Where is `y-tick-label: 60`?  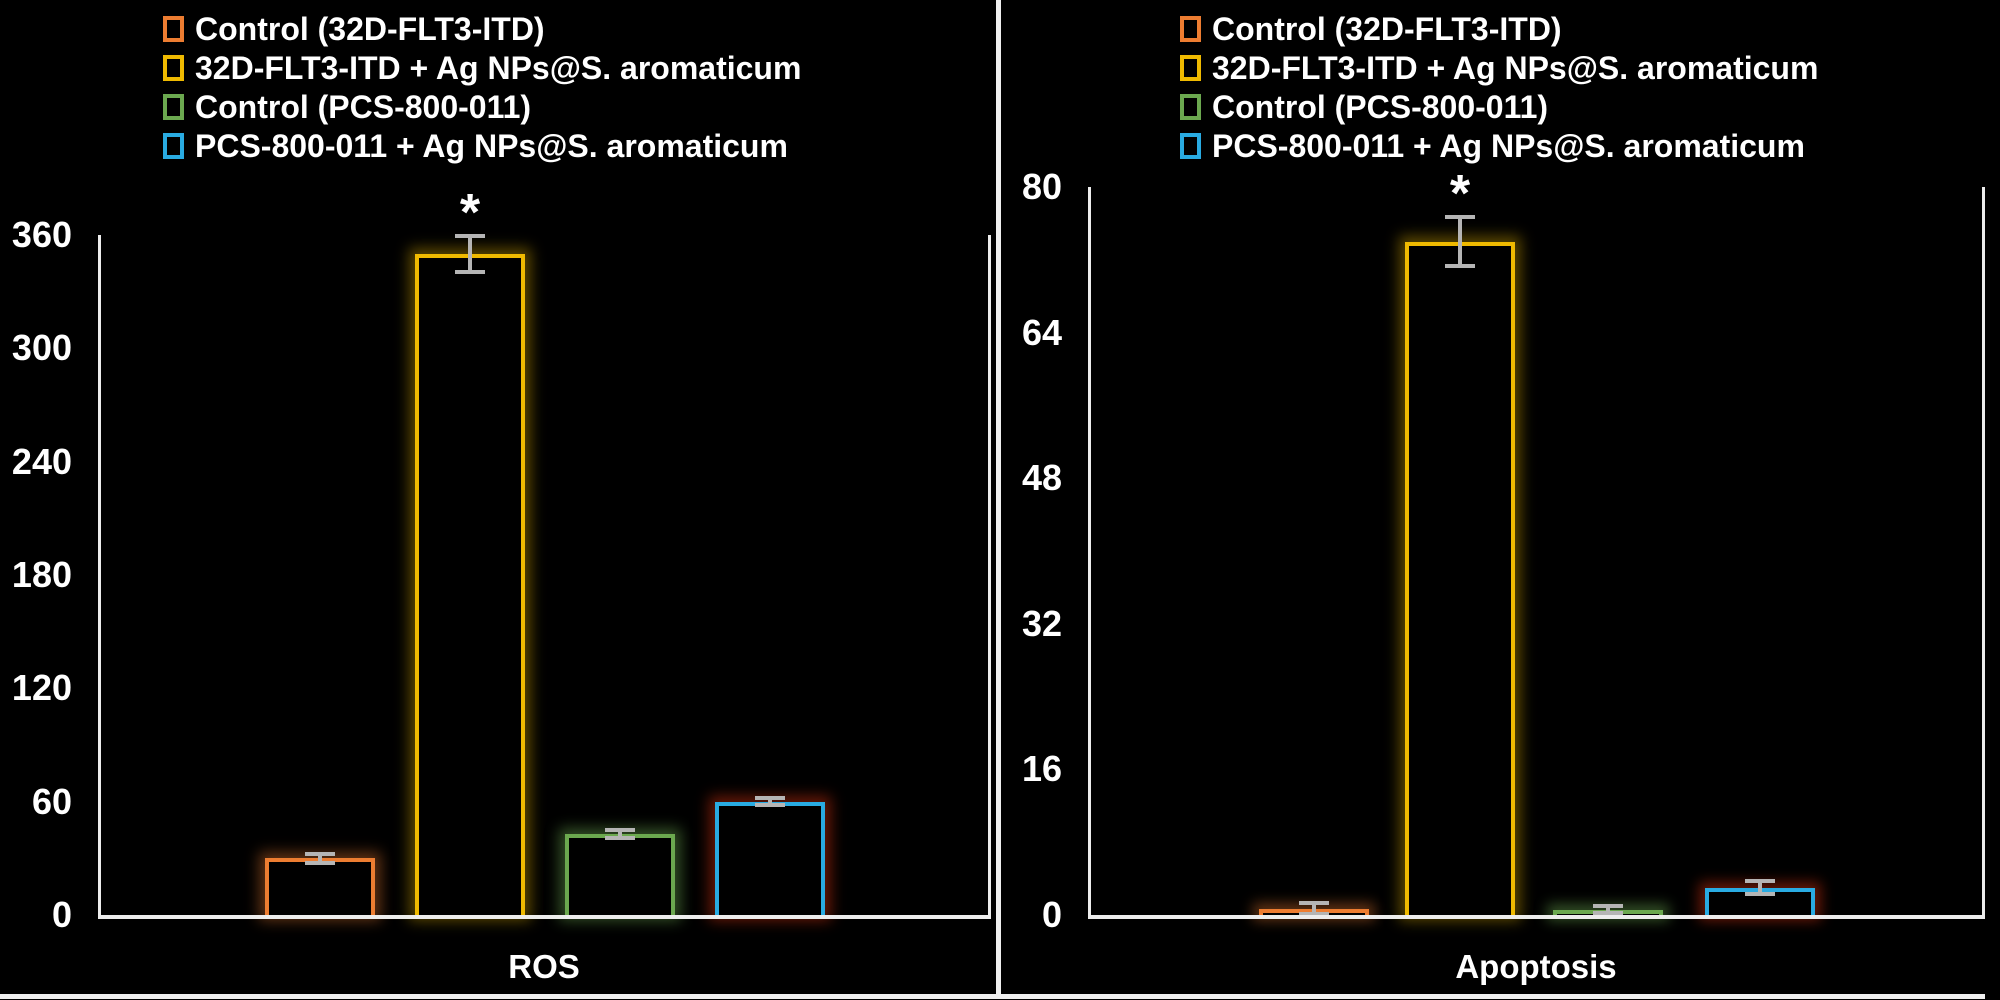 y-tick-label: 60 is located at coordinates (51, 801).